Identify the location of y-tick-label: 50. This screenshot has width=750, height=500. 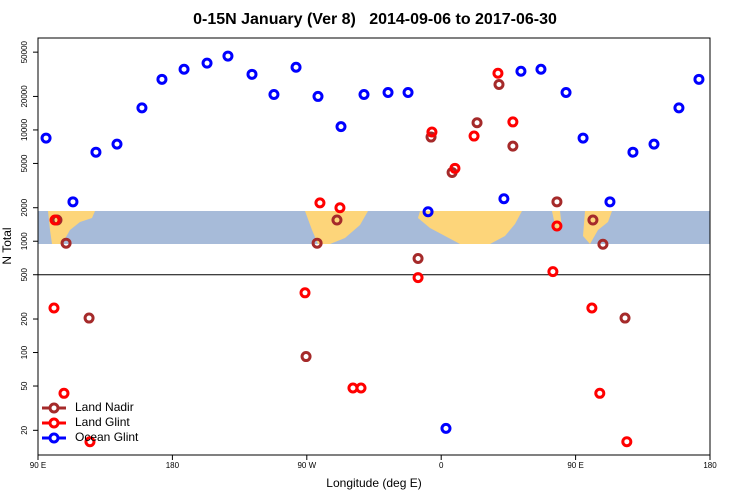
(24, 385).